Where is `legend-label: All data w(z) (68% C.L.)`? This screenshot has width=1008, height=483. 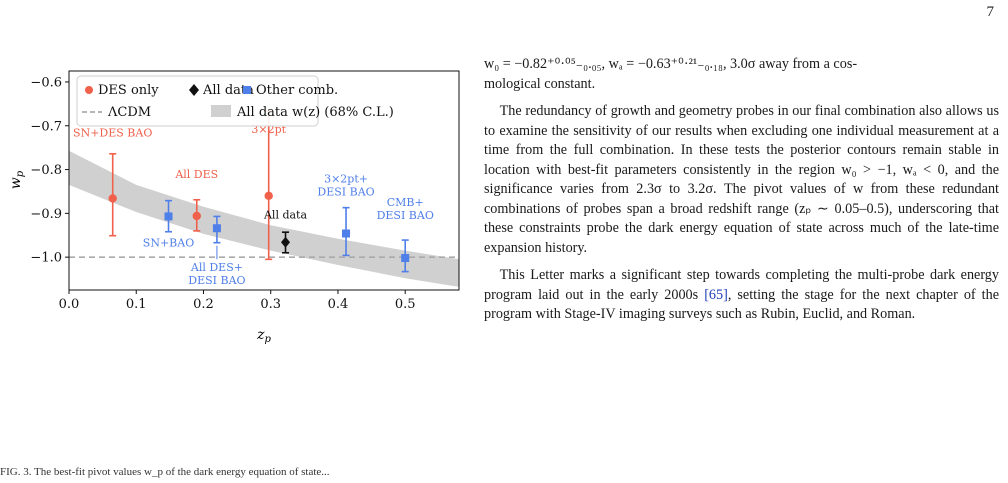 legend-label: All data w(z) (68% C.L.) is located at coordinates (315, 112).